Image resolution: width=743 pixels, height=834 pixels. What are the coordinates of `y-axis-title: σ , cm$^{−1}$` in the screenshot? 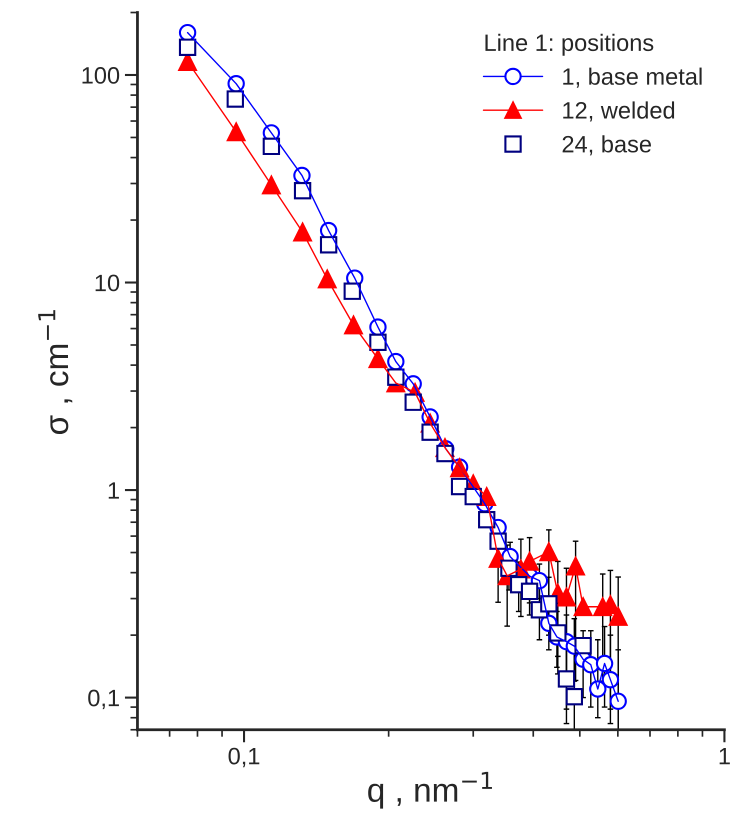 It's located at (55, 372).